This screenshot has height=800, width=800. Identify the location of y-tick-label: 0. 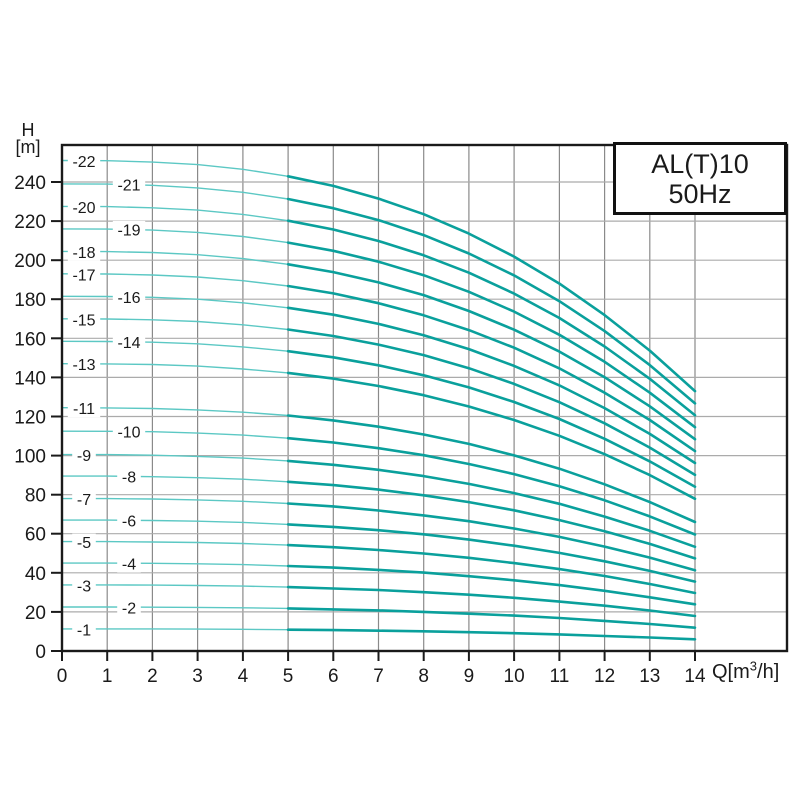
(40, 652).